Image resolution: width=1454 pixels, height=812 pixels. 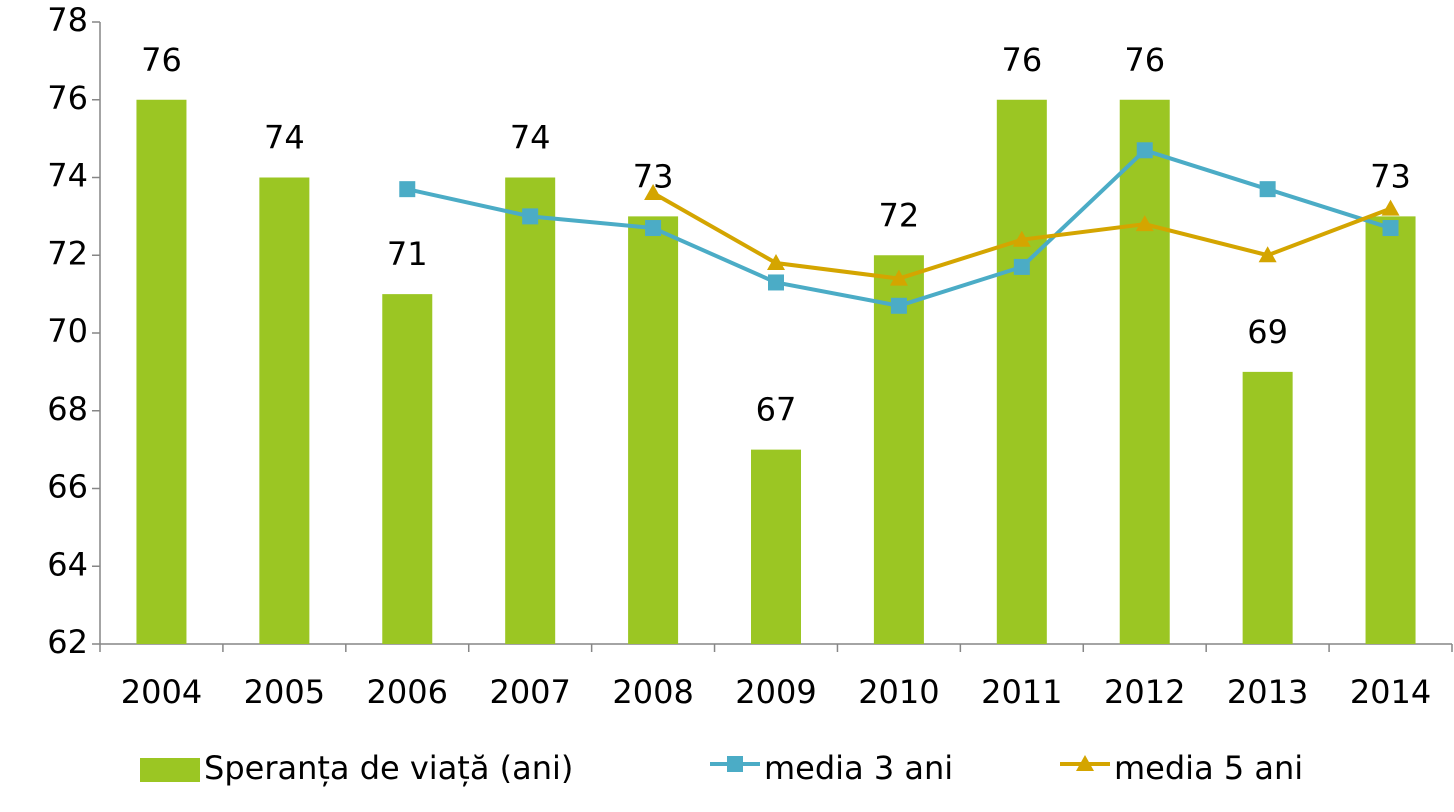 What do you see at coordinates (898, 692) in the screenshot?
I see `x-tick-label: 2010` at bounding box center [898, 692].